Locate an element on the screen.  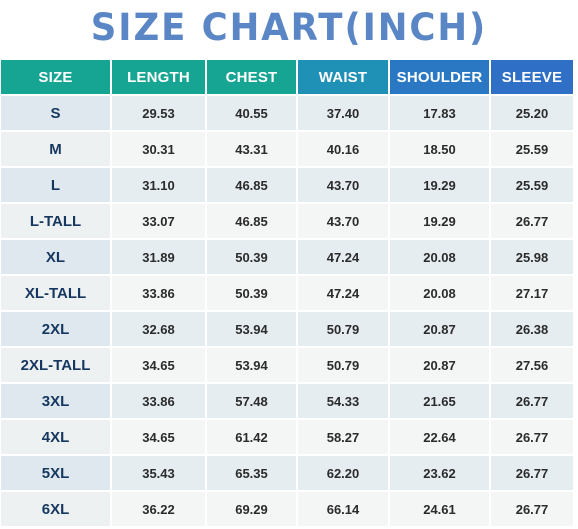
header-waist: WAIST is located at coordinates (343, 77).